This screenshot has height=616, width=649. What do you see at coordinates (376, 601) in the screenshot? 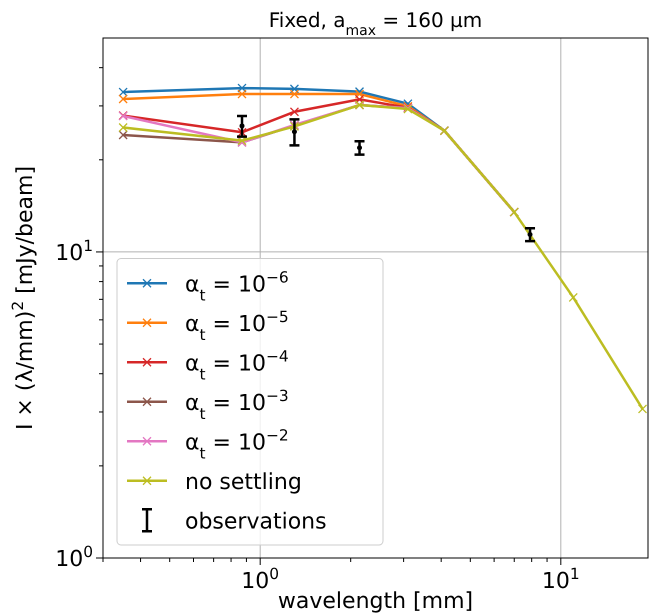
I see `x-axis-title: wavelength [mm]` at bounding box center [376, 601].